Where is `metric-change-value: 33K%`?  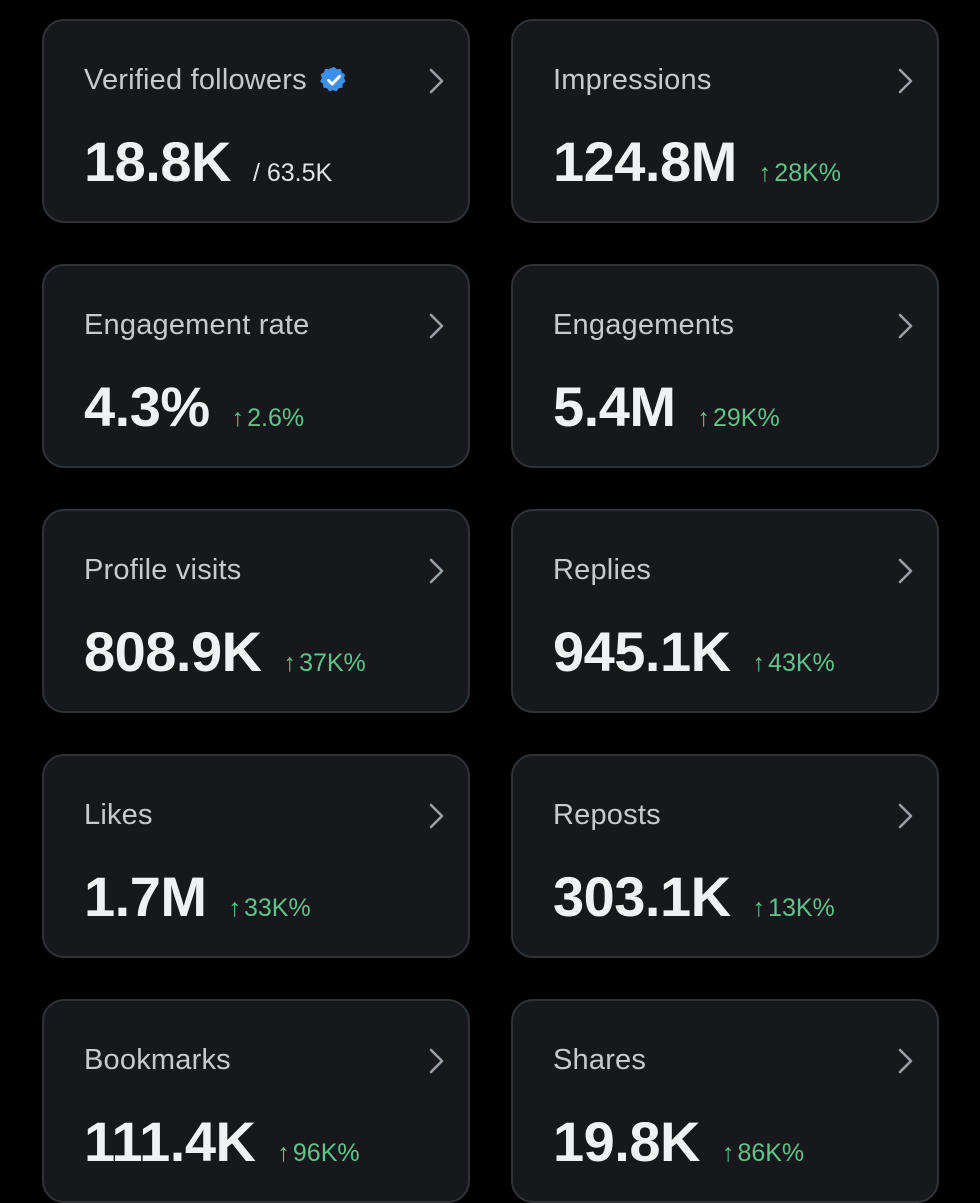 metric-change-value: 33K% is located at coordinates (277, 908).